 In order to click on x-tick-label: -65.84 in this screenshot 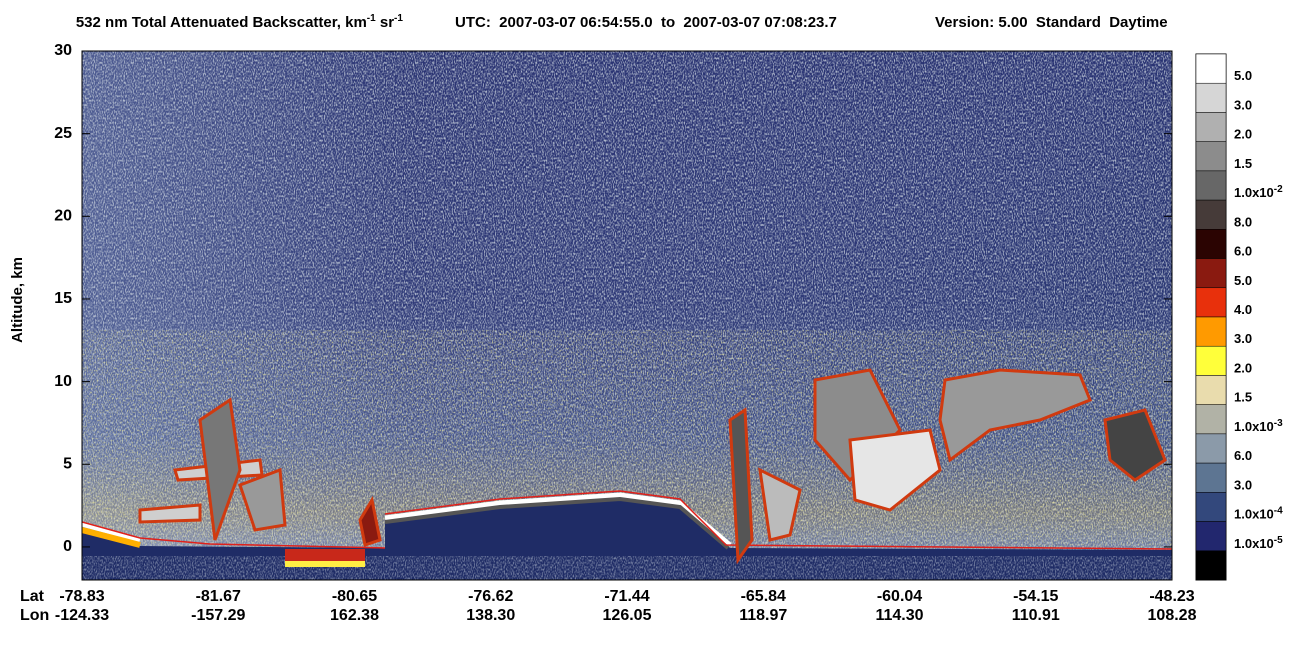, I will do `click(763, 596)`.